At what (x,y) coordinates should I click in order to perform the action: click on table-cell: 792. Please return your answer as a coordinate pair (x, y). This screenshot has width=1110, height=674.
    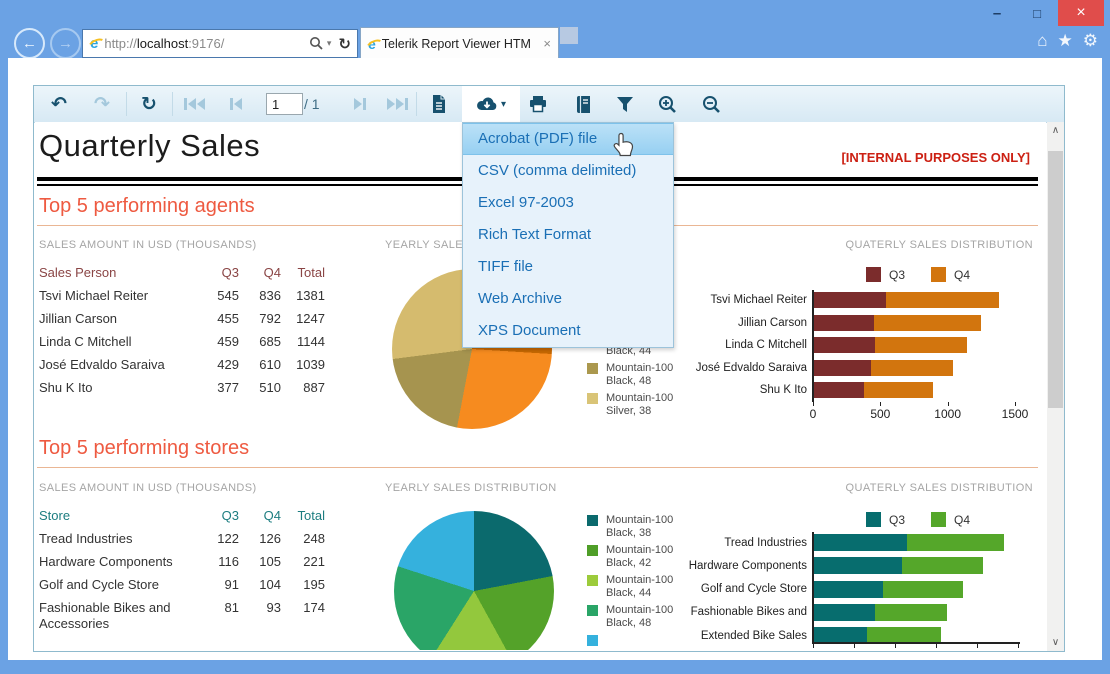
    Looking at the image, I should click on (270, 318).